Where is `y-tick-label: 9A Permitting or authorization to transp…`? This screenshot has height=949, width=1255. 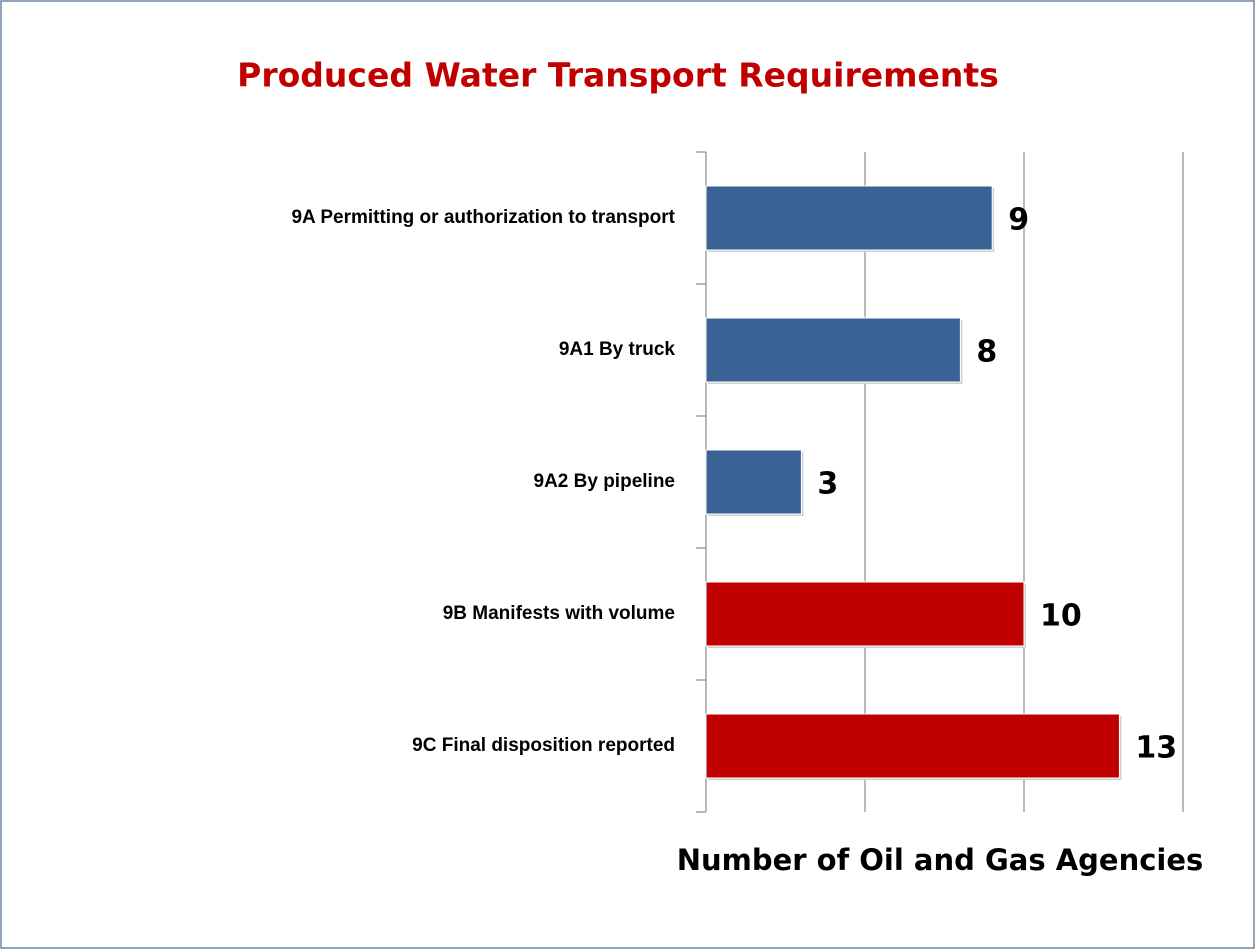 y-tick-label: 9A Permitting or authorization to transp… is located at coordinates (483, 217).